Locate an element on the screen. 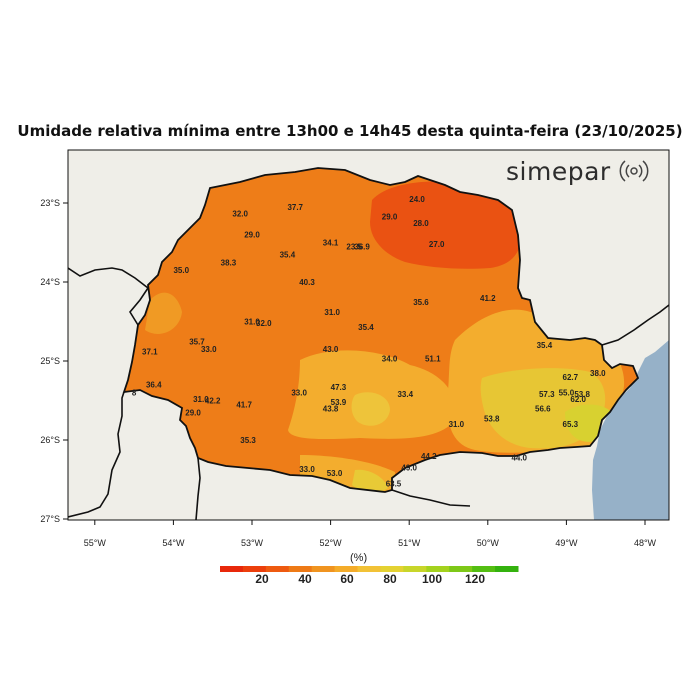 The width and height of the screenshot is (700, 700). station-value: 38.0 is located at coordinates (598, 373).